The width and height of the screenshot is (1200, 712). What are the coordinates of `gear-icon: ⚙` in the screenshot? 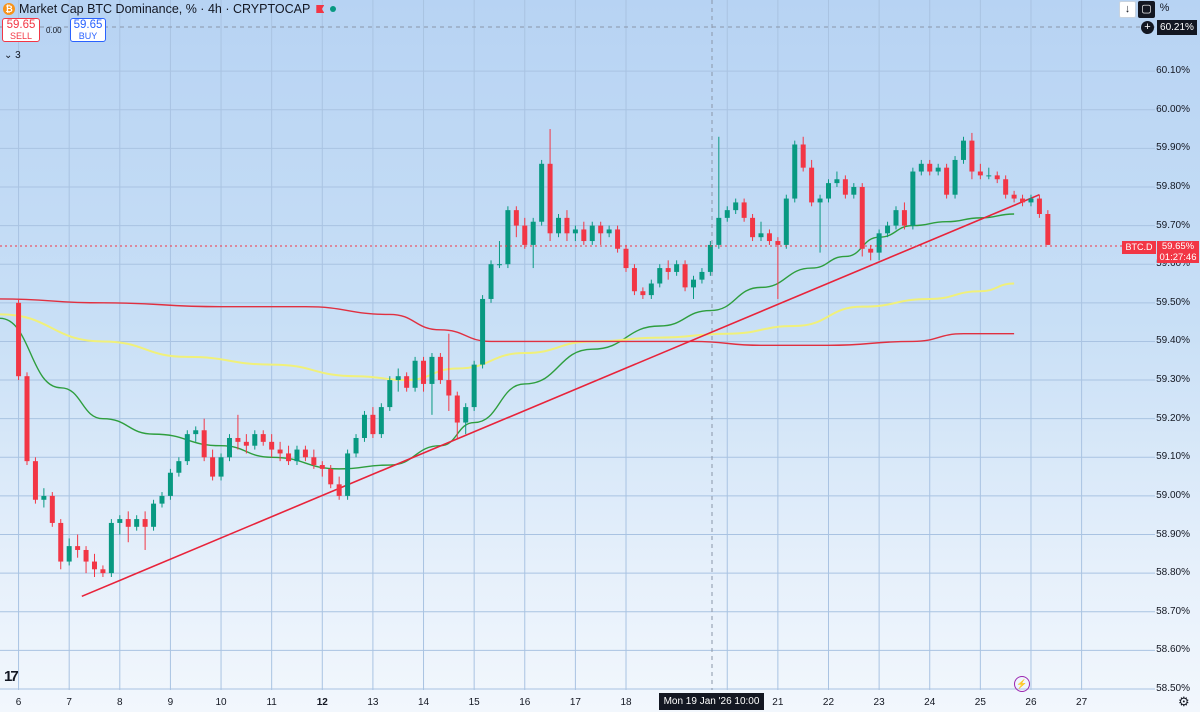 It's located at (1184, 701).